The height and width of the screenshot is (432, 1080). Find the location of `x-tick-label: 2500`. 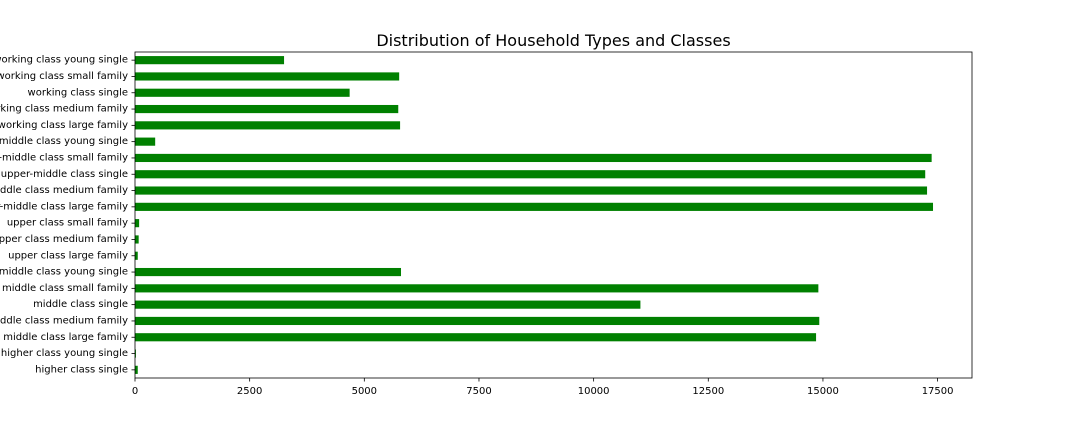

x-tick-label: 2500 is located at coordinates (249, 391).